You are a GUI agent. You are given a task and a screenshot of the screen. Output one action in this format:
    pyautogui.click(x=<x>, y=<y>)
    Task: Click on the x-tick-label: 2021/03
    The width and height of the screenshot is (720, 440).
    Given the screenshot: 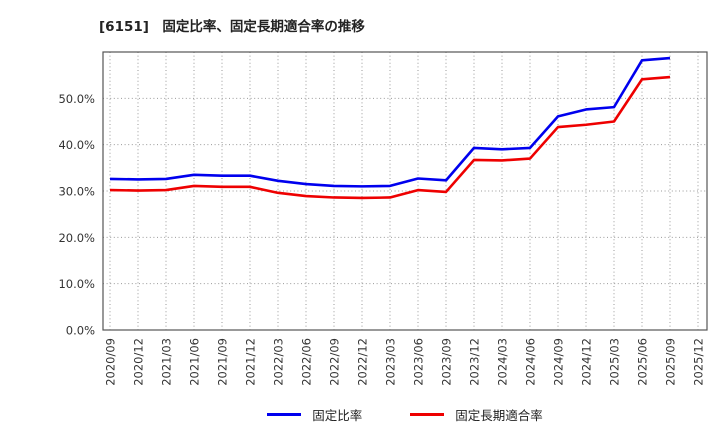 What is the action you would take?
    pyautogui.click(x=167, y=362)
    